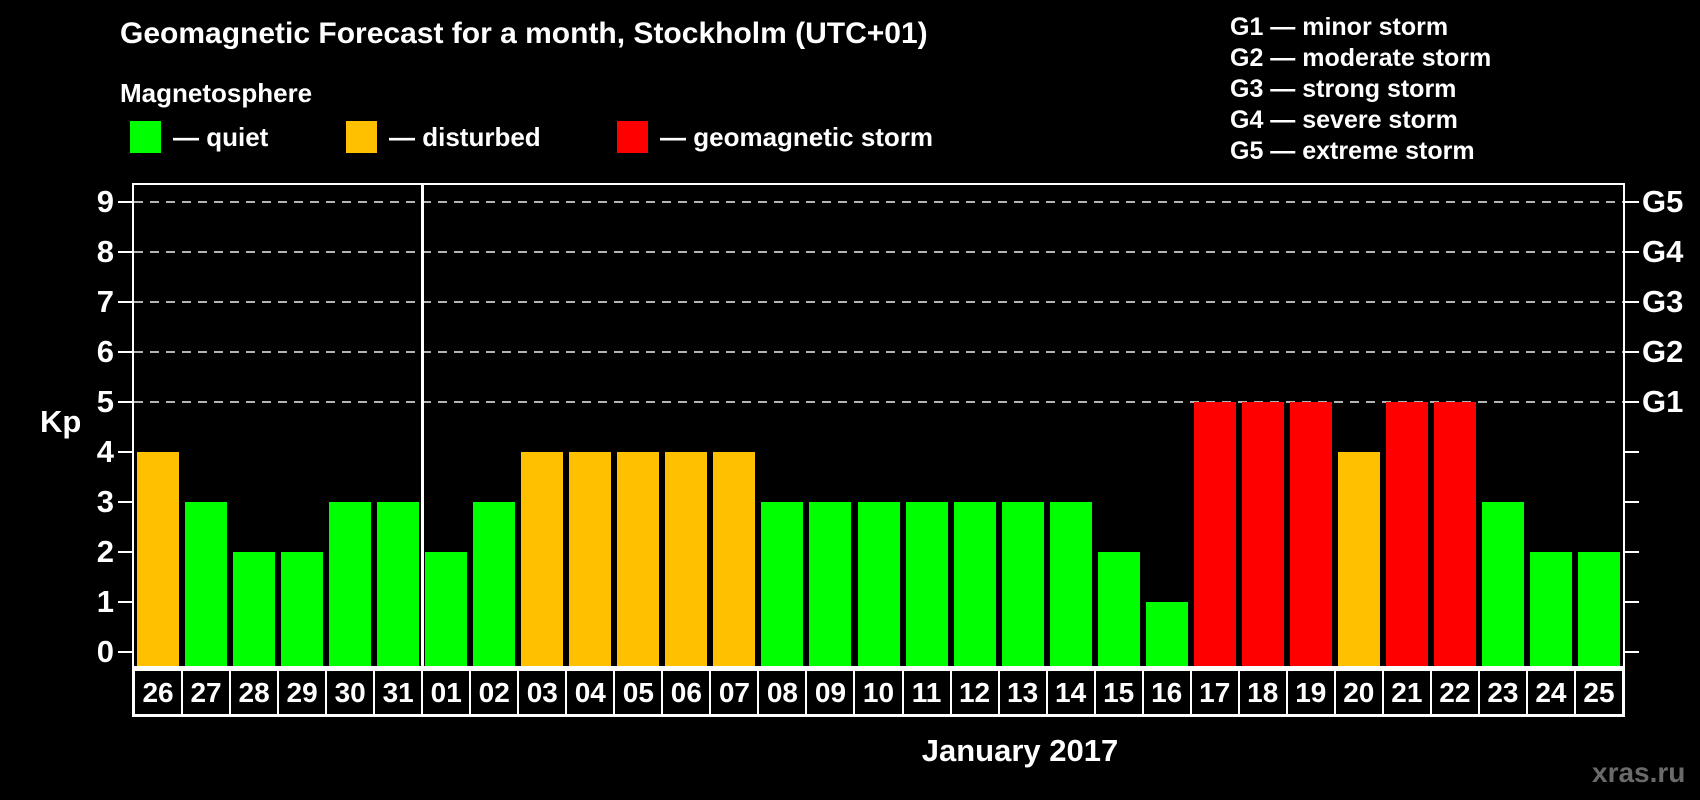 This screenshot has height=800, width=1700. What do you see at coordinates (1020, 750) in the screenshot?
I see `x-axis-title: January 2017` at bounding box center [1020, 750].